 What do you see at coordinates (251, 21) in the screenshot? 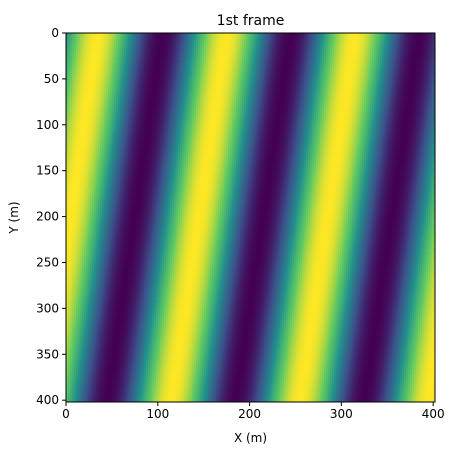
I see `chart-title: 1st frame` at bounding box center [251, 21].